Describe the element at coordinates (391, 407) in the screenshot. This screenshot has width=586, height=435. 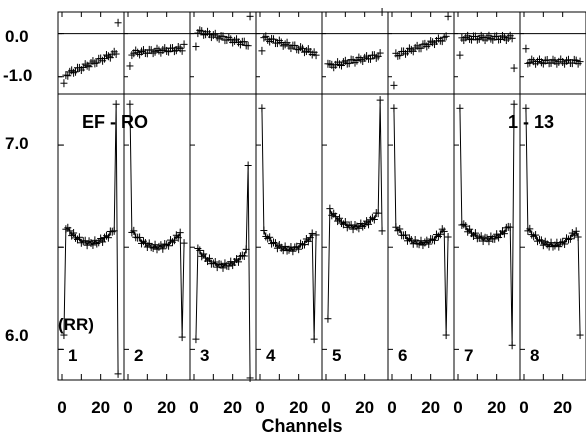
I see `x-tick-label-5-0: 0` at that location.